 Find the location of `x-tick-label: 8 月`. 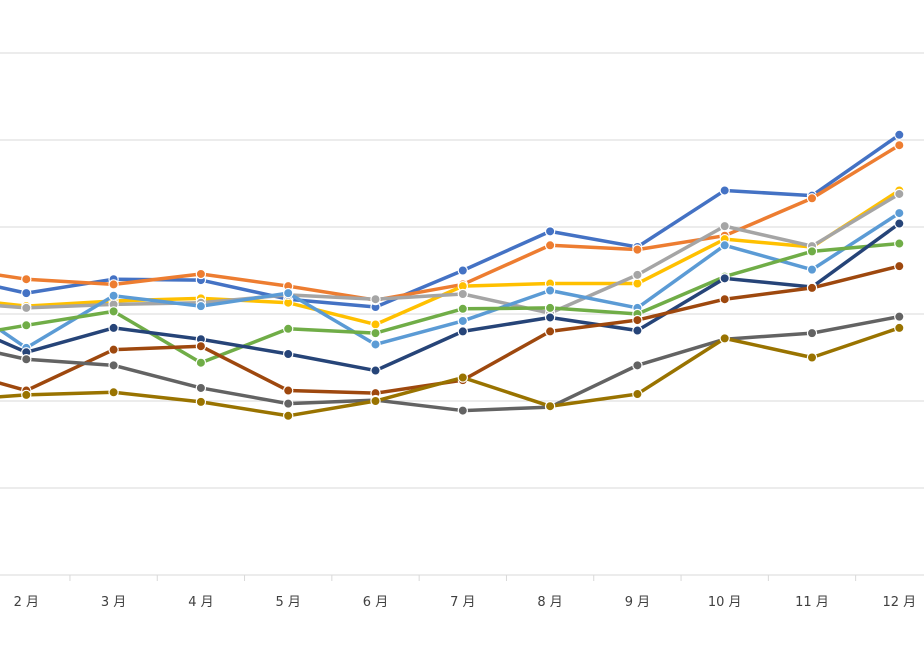

x-tick-label: 8 月 is located at coordinates (549, 602).